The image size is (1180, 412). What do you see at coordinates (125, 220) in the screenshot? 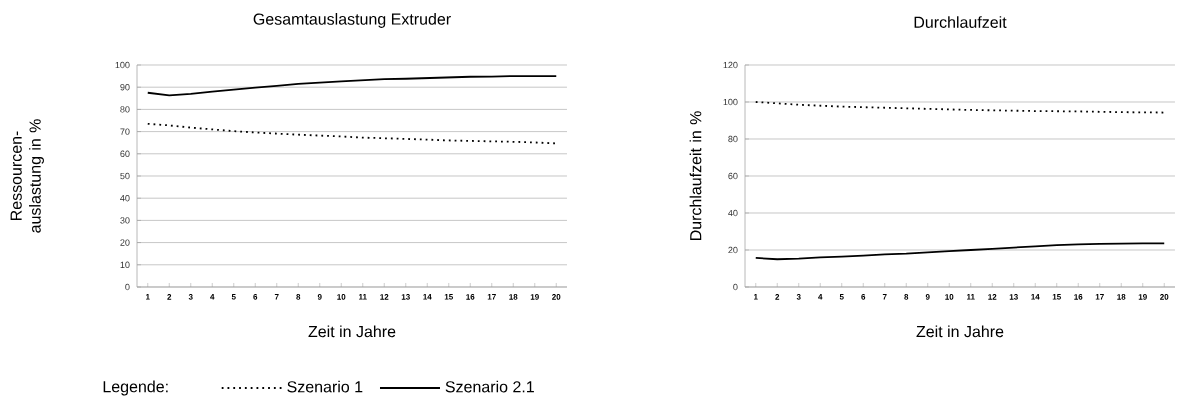
I see `y-tick-label: 30` at bounding box center [125, 220].